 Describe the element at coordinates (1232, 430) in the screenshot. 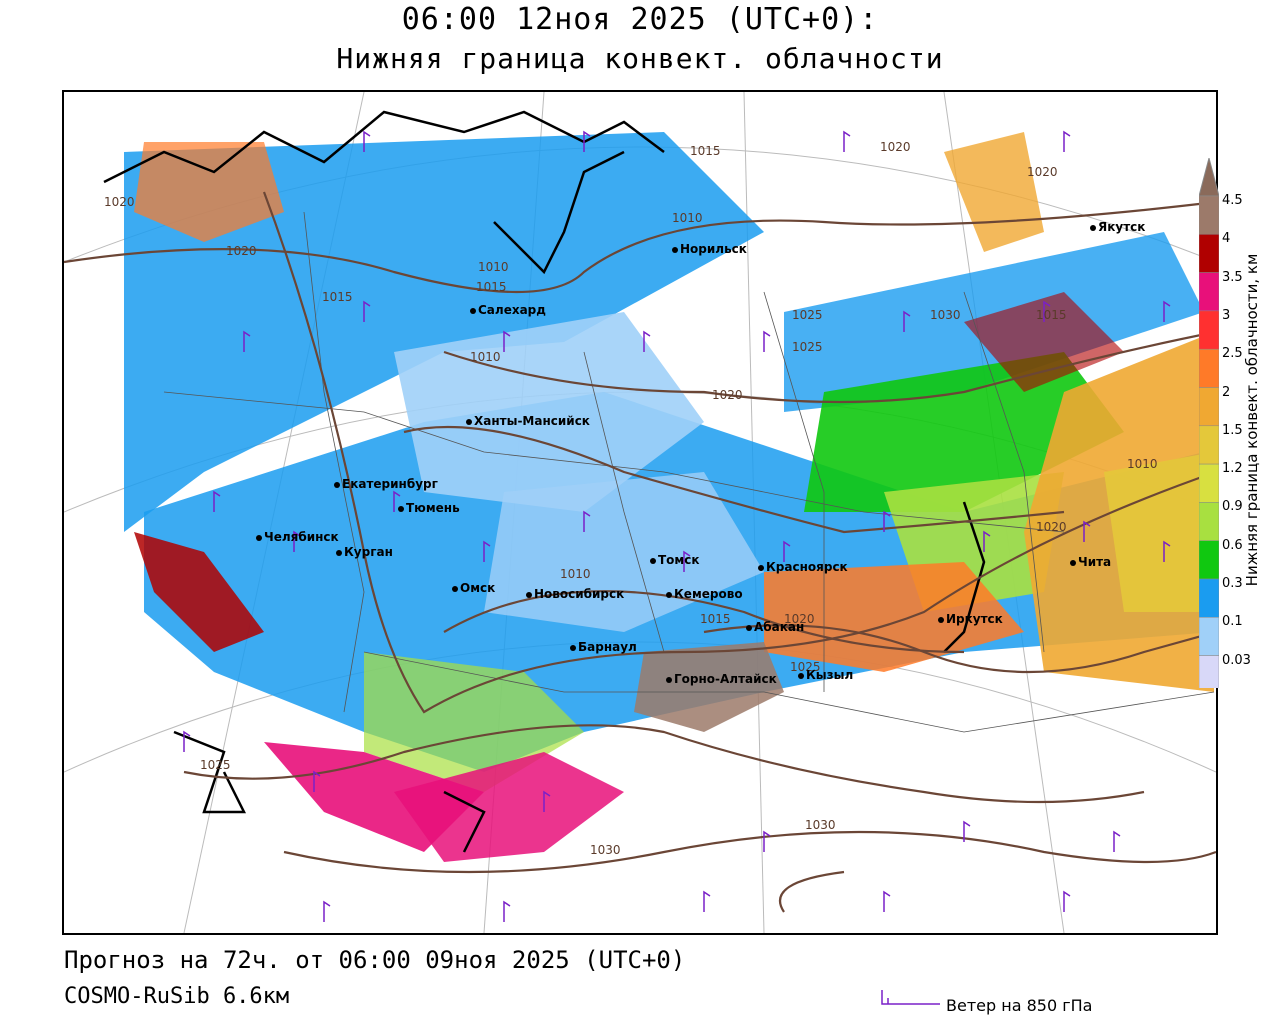

I see `colorbar-tick-label: 1.5` at that location.